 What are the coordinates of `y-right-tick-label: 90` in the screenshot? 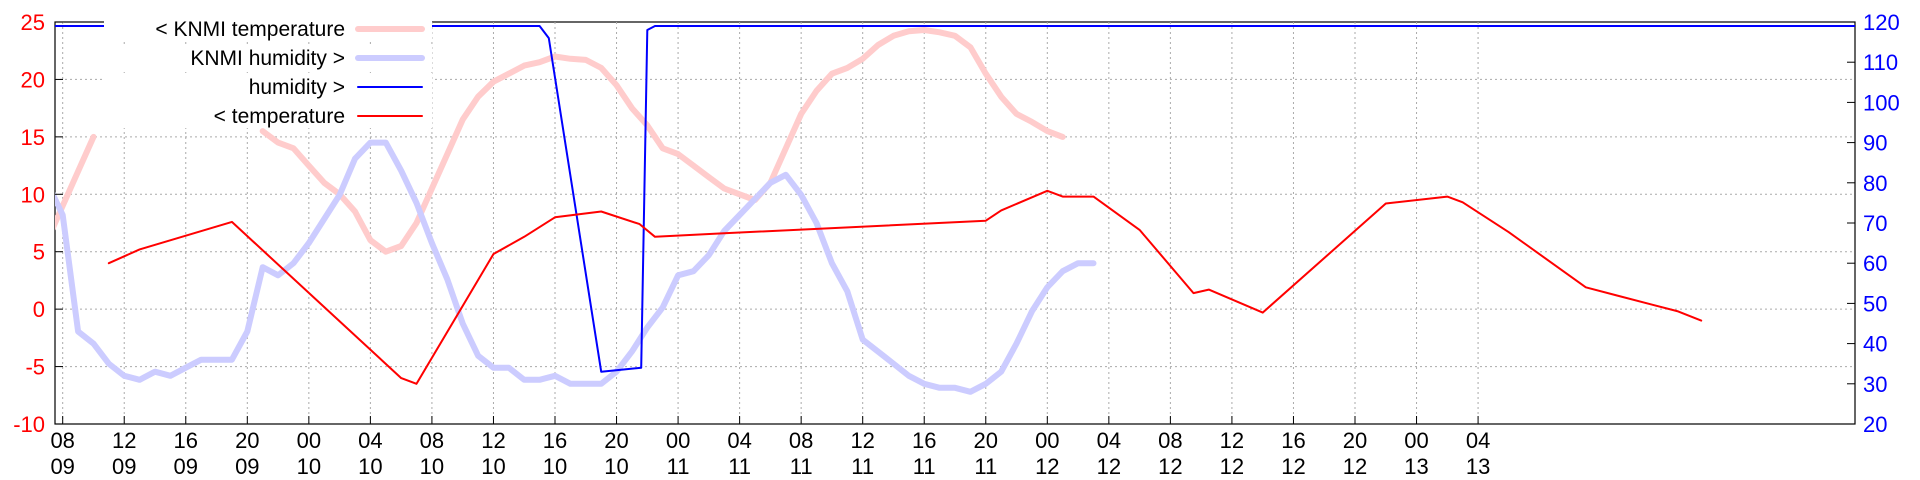 It's located at (1875, 143).